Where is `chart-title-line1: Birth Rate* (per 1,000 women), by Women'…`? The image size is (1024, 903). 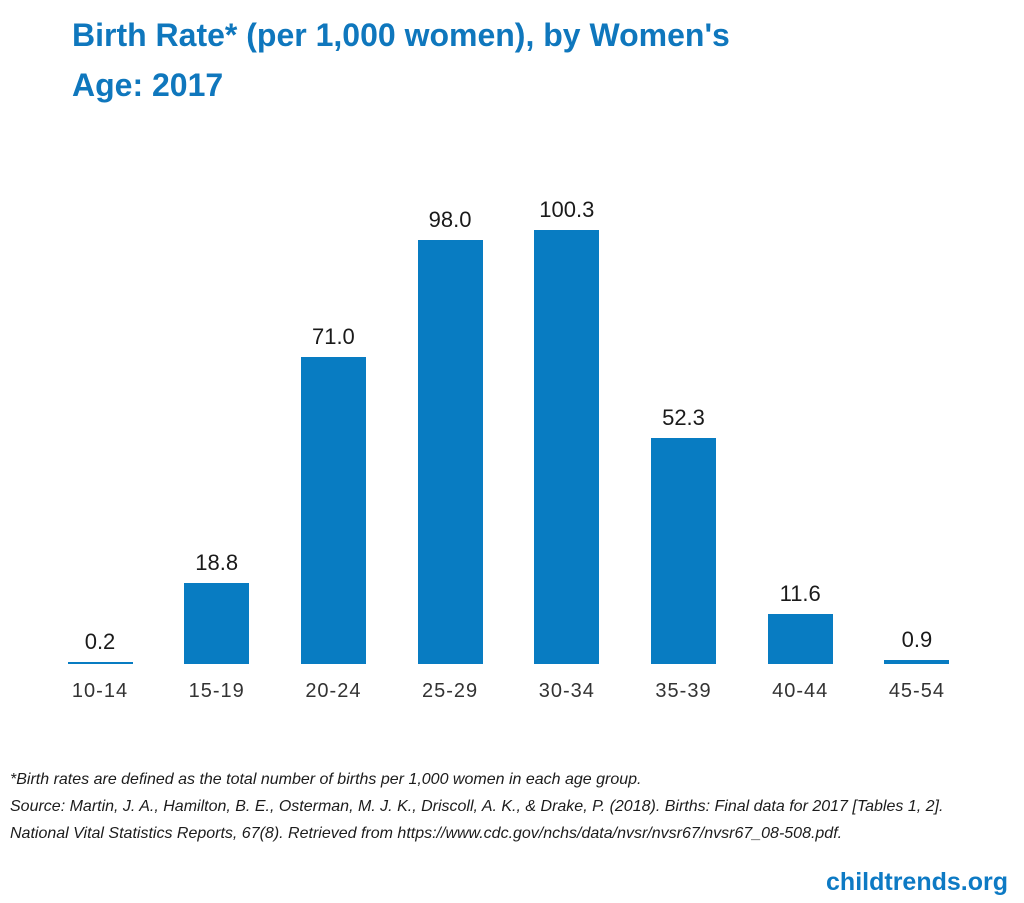
chart-title-line1: Birth Rate* (per 1,000 women), by Women'… is located at coordinates (401, 35).